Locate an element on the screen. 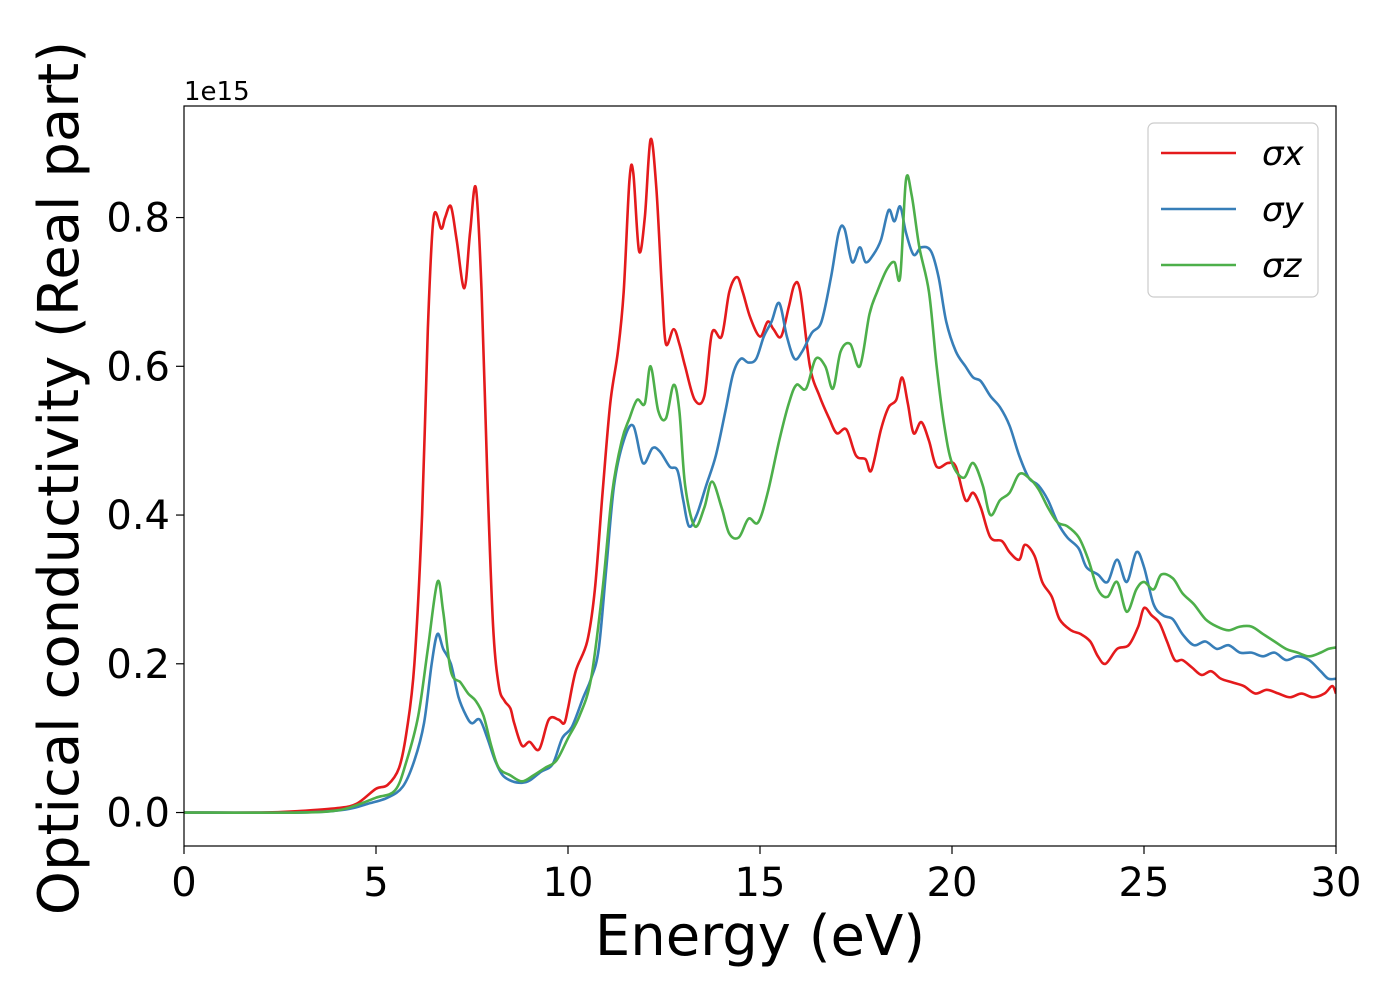 This screenshot has width=1400, height=1000. y-offset-label: 1e15 is located at coordinates (217, 92).